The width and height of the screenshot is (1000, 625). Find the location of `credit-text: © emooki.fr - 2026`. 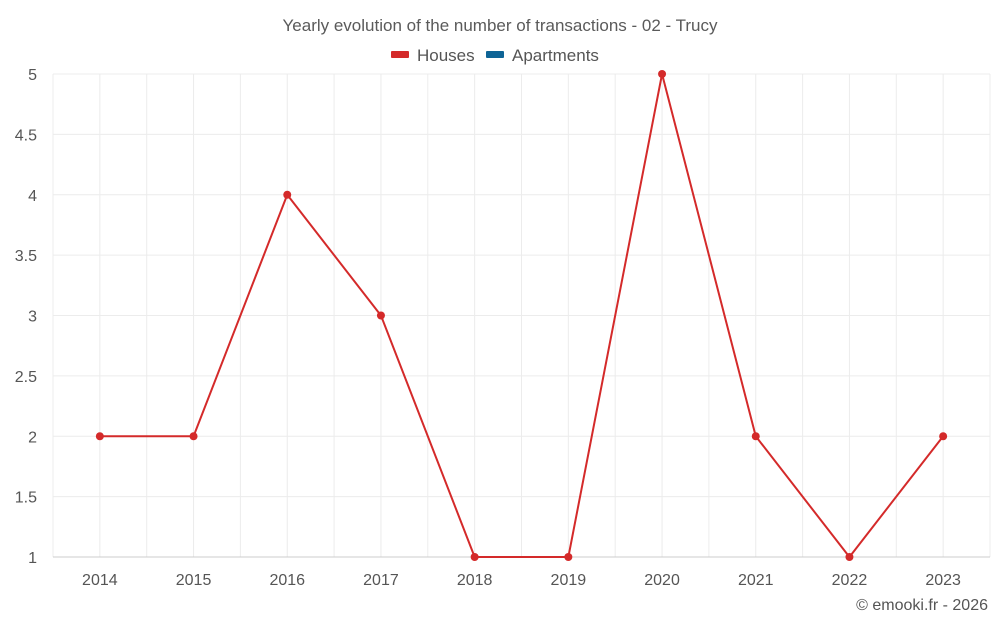

credit-text: © emooki.fr - 2026 is located at coordinates (922, 605).